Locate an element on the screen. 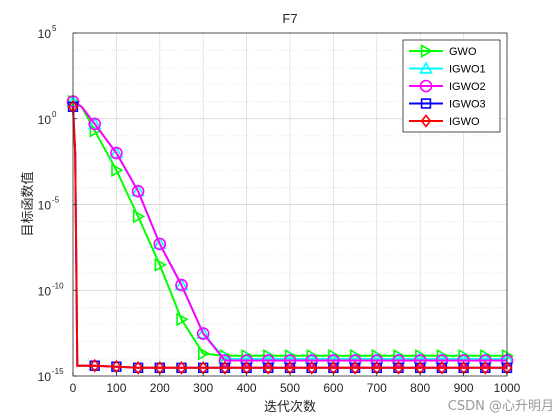 The image size is (560, 420). y-tick-label: 10 -5 is located at coordinates (49, 204).